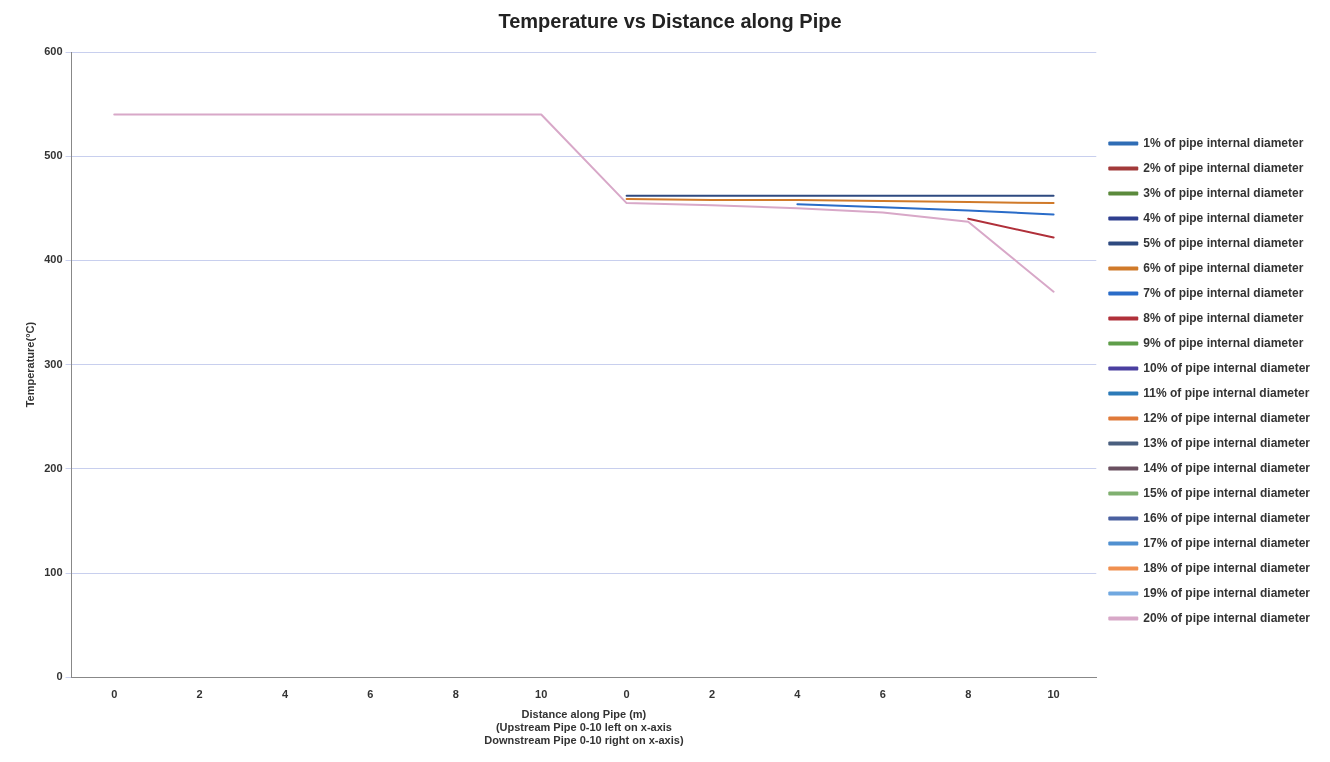  What do you see at coordinates (1223, 217) in the screenshot?
I see `legend-label: 4% of pipe internal diameter` at bounding box center [1223, 217].